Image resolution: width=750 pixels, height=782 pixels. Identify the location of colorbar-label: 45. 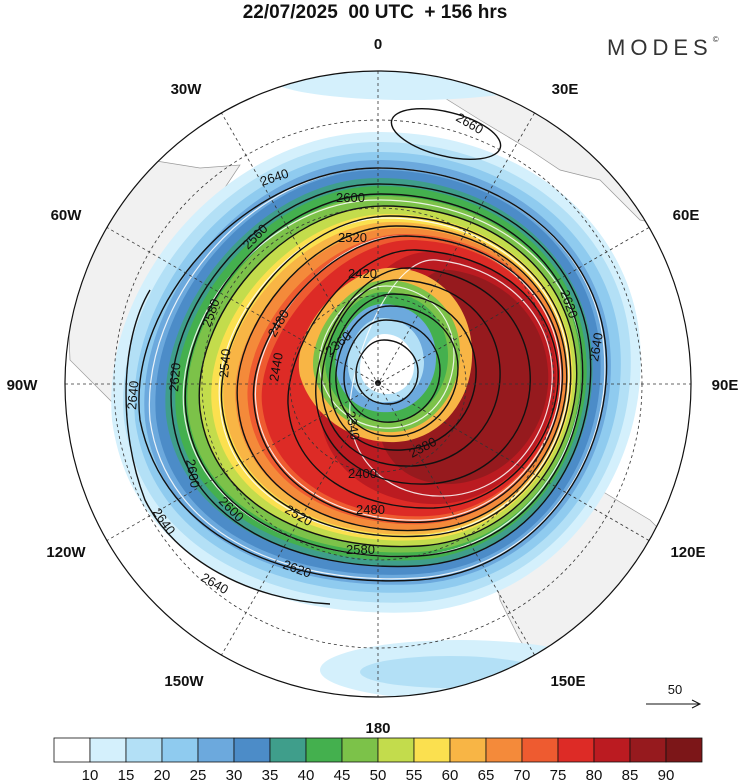
(342, 774).